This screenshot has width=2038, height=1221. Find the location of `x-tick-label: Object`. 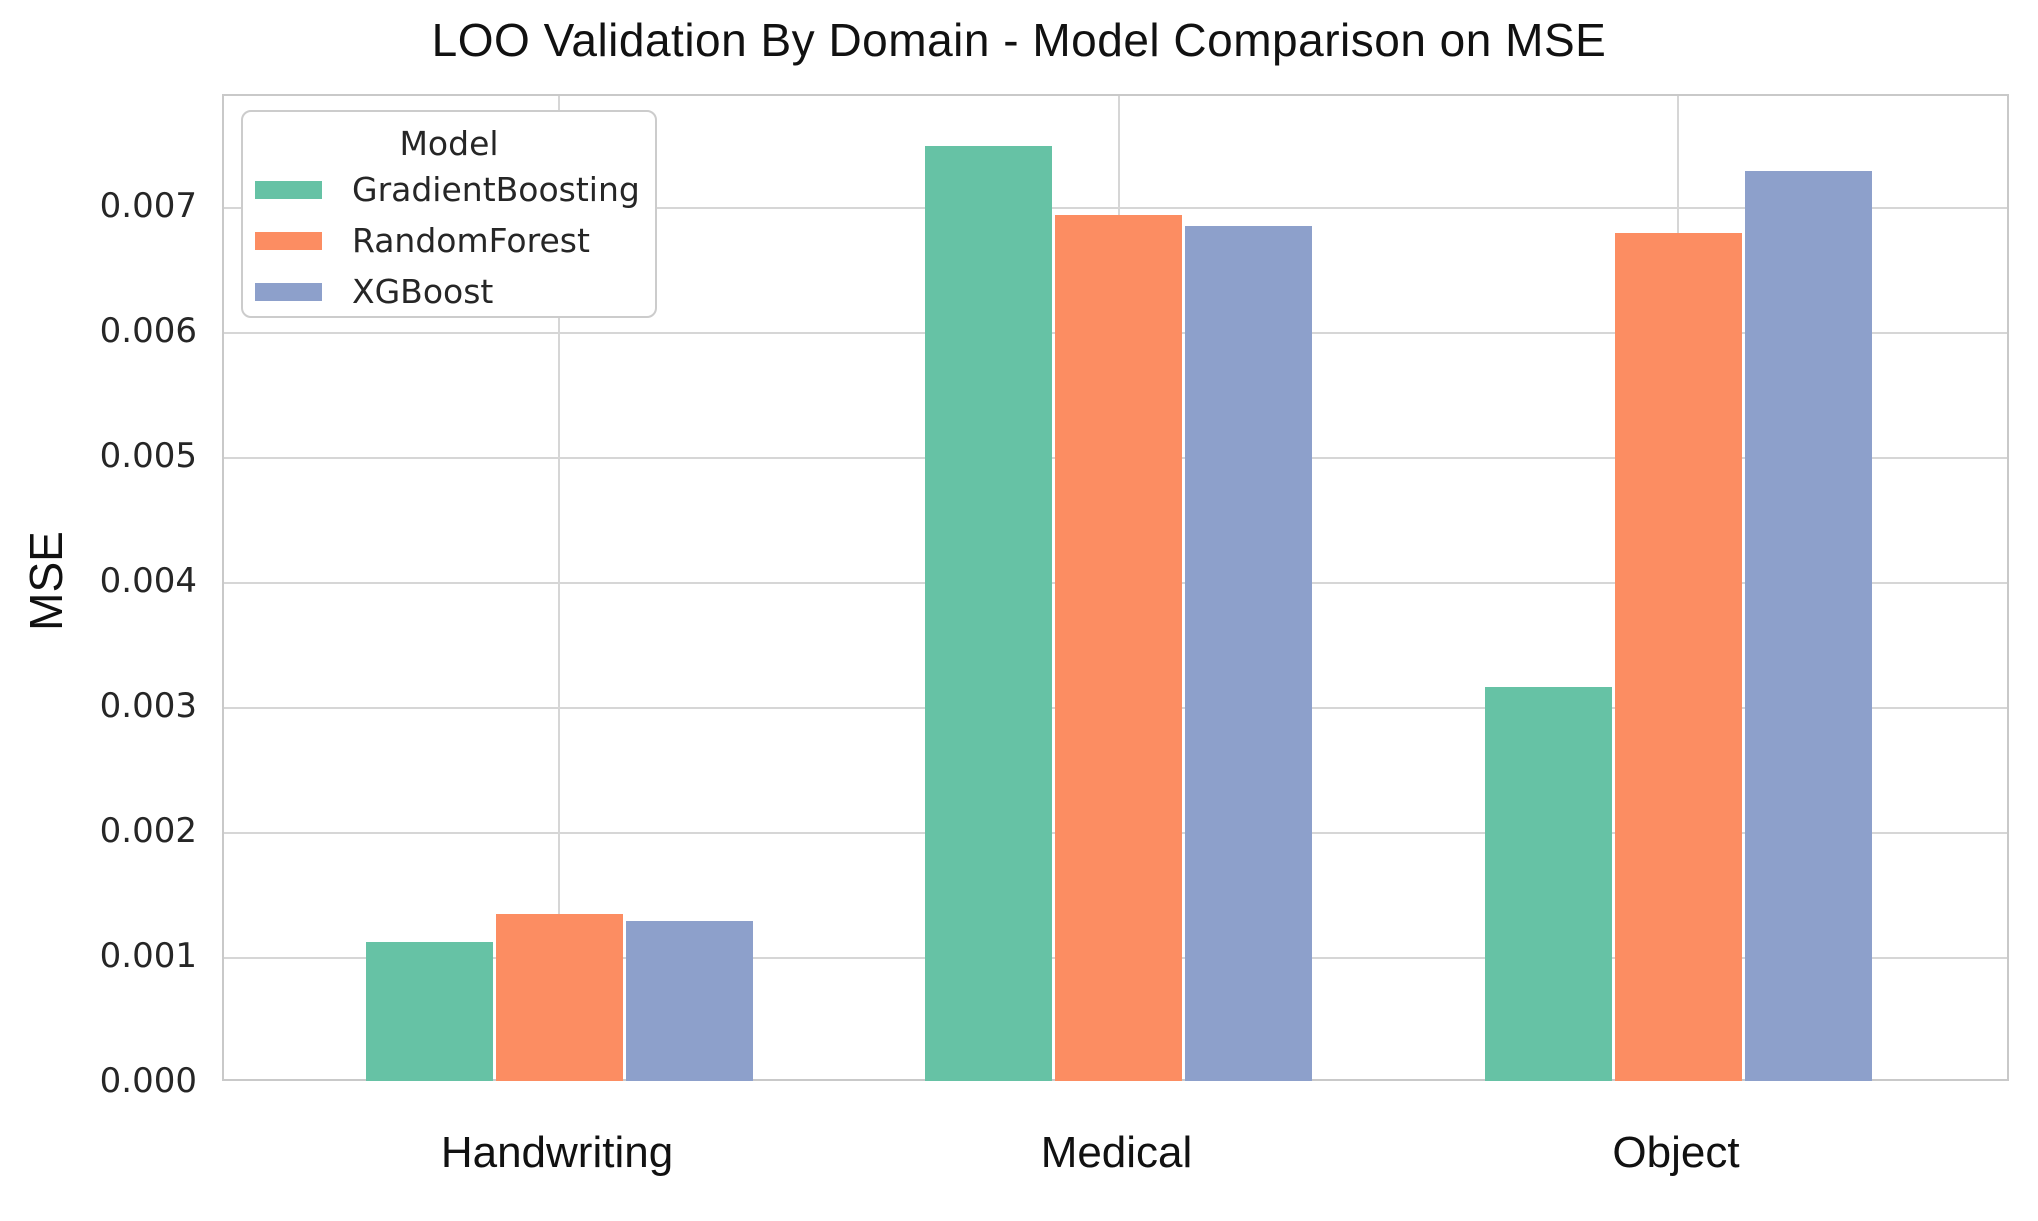

x-tick-label: Object is located at coordinates (1676, 1152).